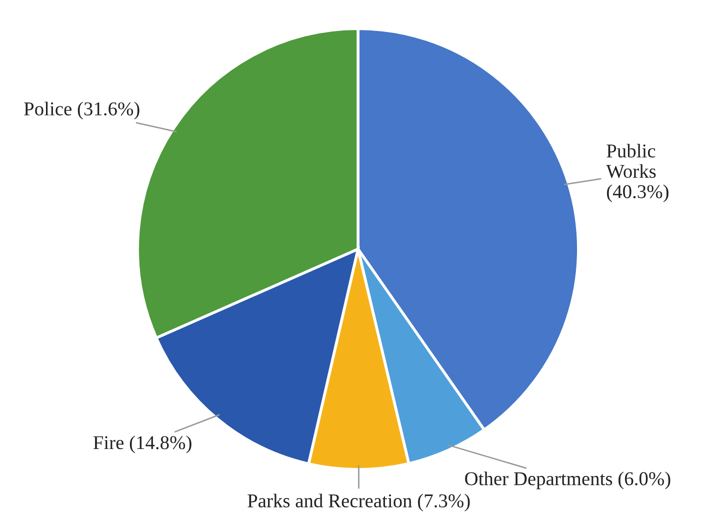 The image size is (705, 529). Describe the element at coordinates (567, 481) in the screenshot. I see `slice-label: Other Departments (6.0%)` at that location.